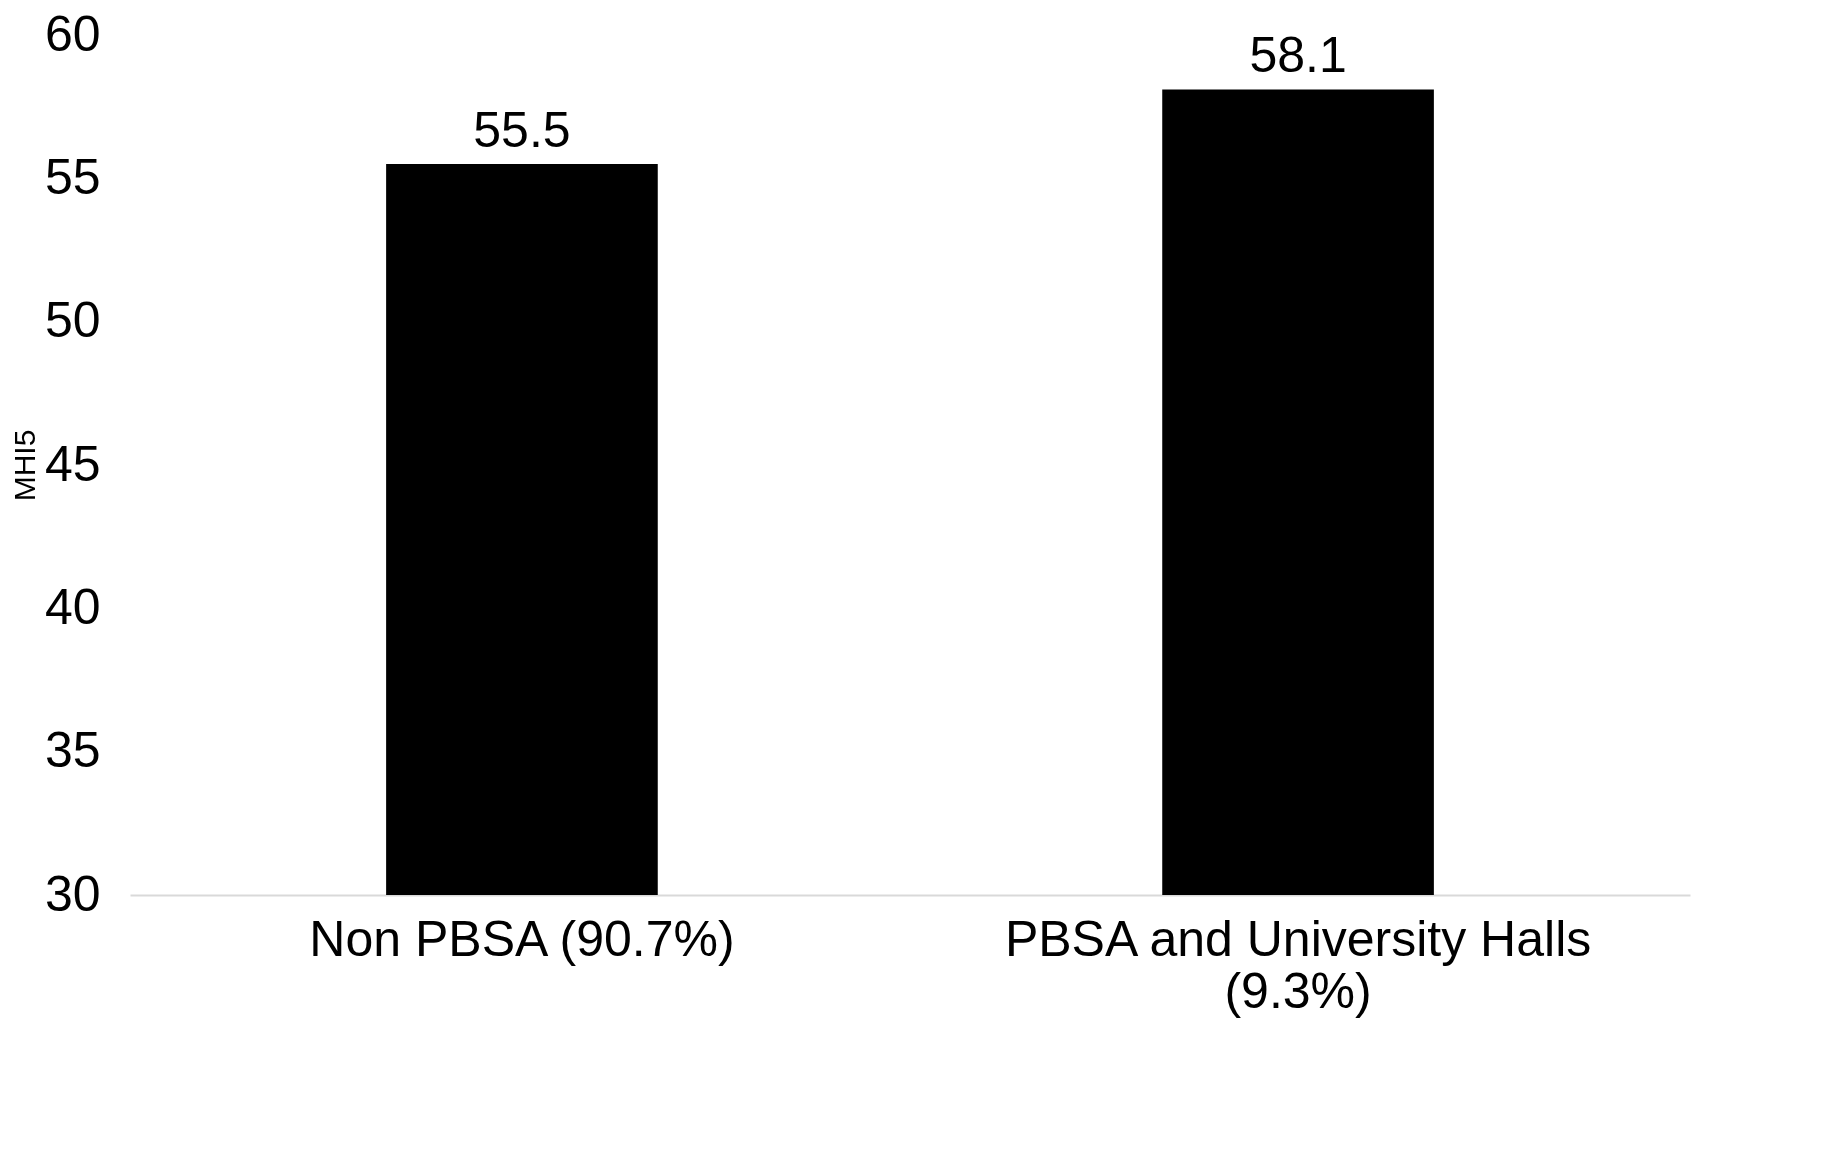 The width and height of the screenshot is (1845, 1154). I want to click on y-axis-title: MHI5, so click(24, 465).